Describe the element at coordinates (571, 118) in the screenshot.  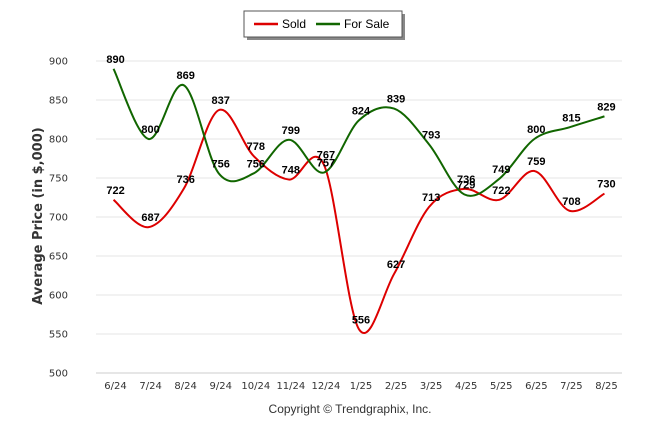
I see `data-label: 815` at that location.